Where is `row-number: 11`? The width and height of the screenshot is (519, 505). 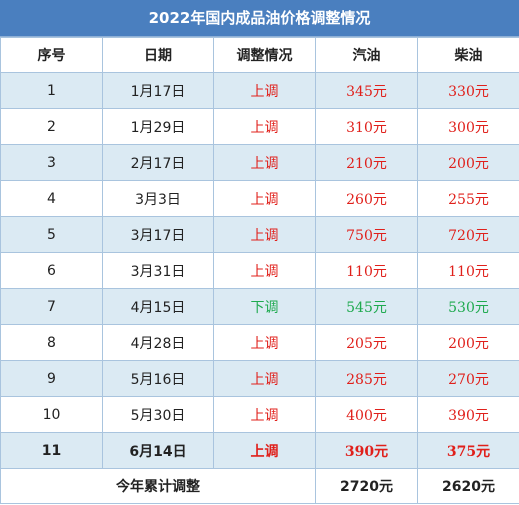
row-number: 11 is located at coordinates (51, 450).